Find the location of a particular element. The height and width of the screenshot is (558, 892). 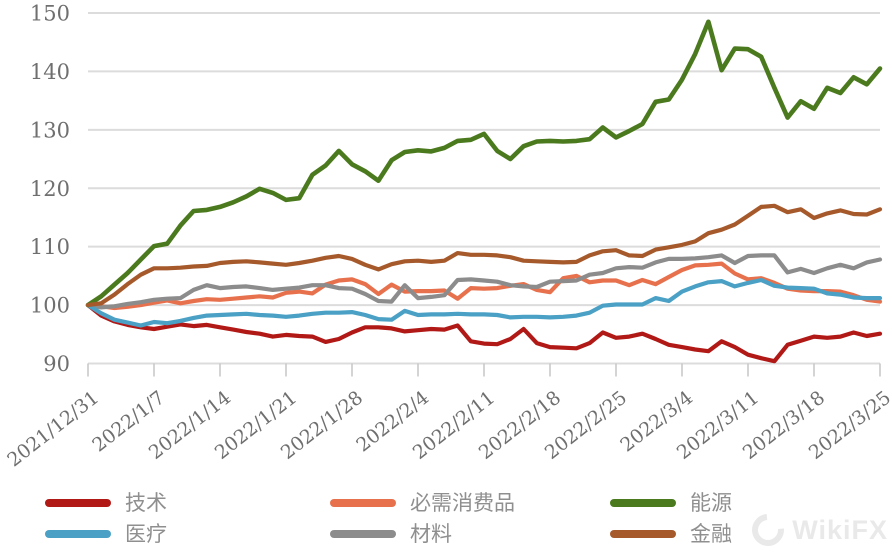

legend-swatch-healthcare is located at coordinates (78, 534).